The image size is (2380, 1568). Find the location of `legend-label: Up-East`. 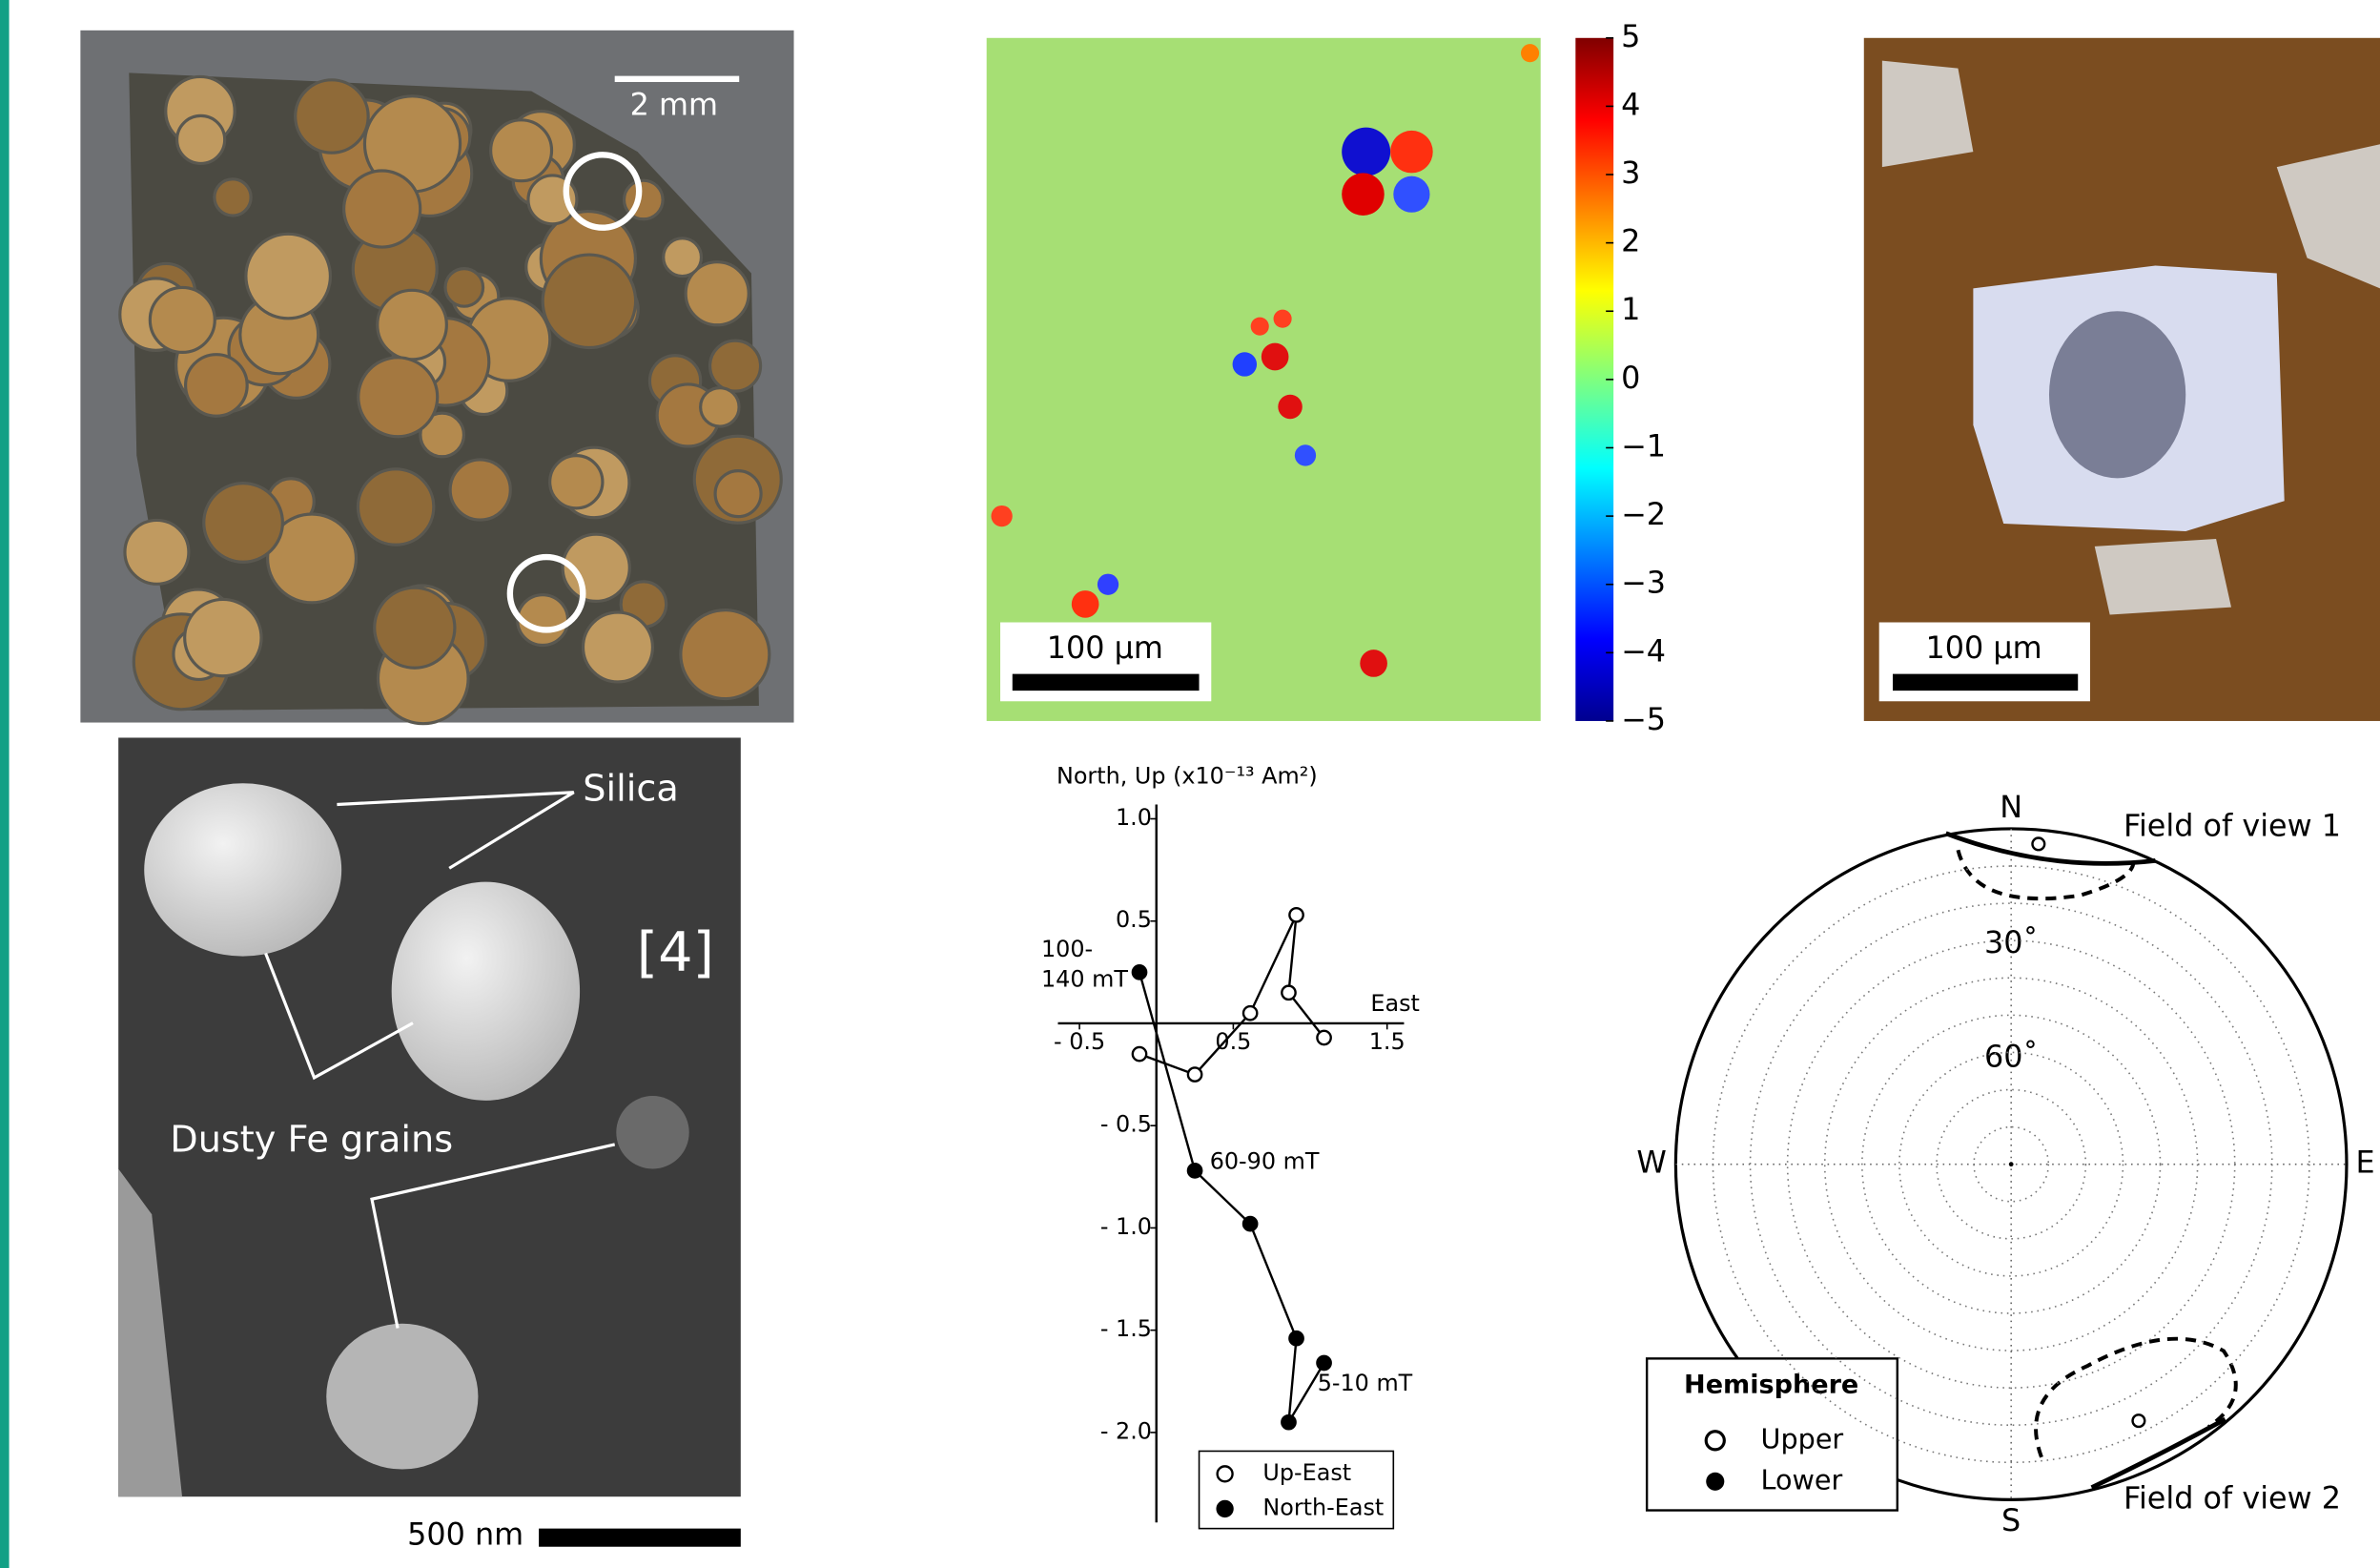

legend-label: Up-East is located at coordinates (1307, 1472).